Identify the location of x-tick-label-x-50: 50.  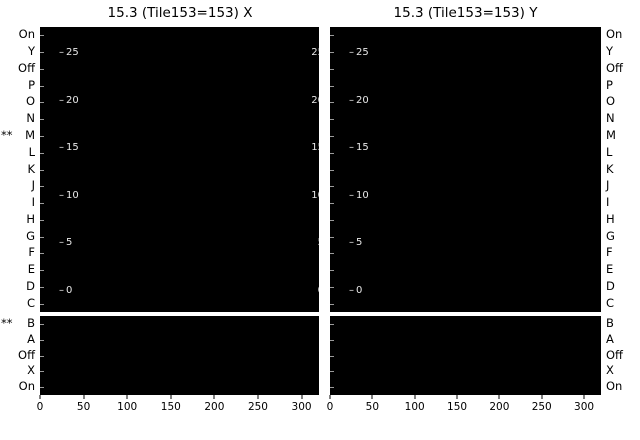
(83, 407).